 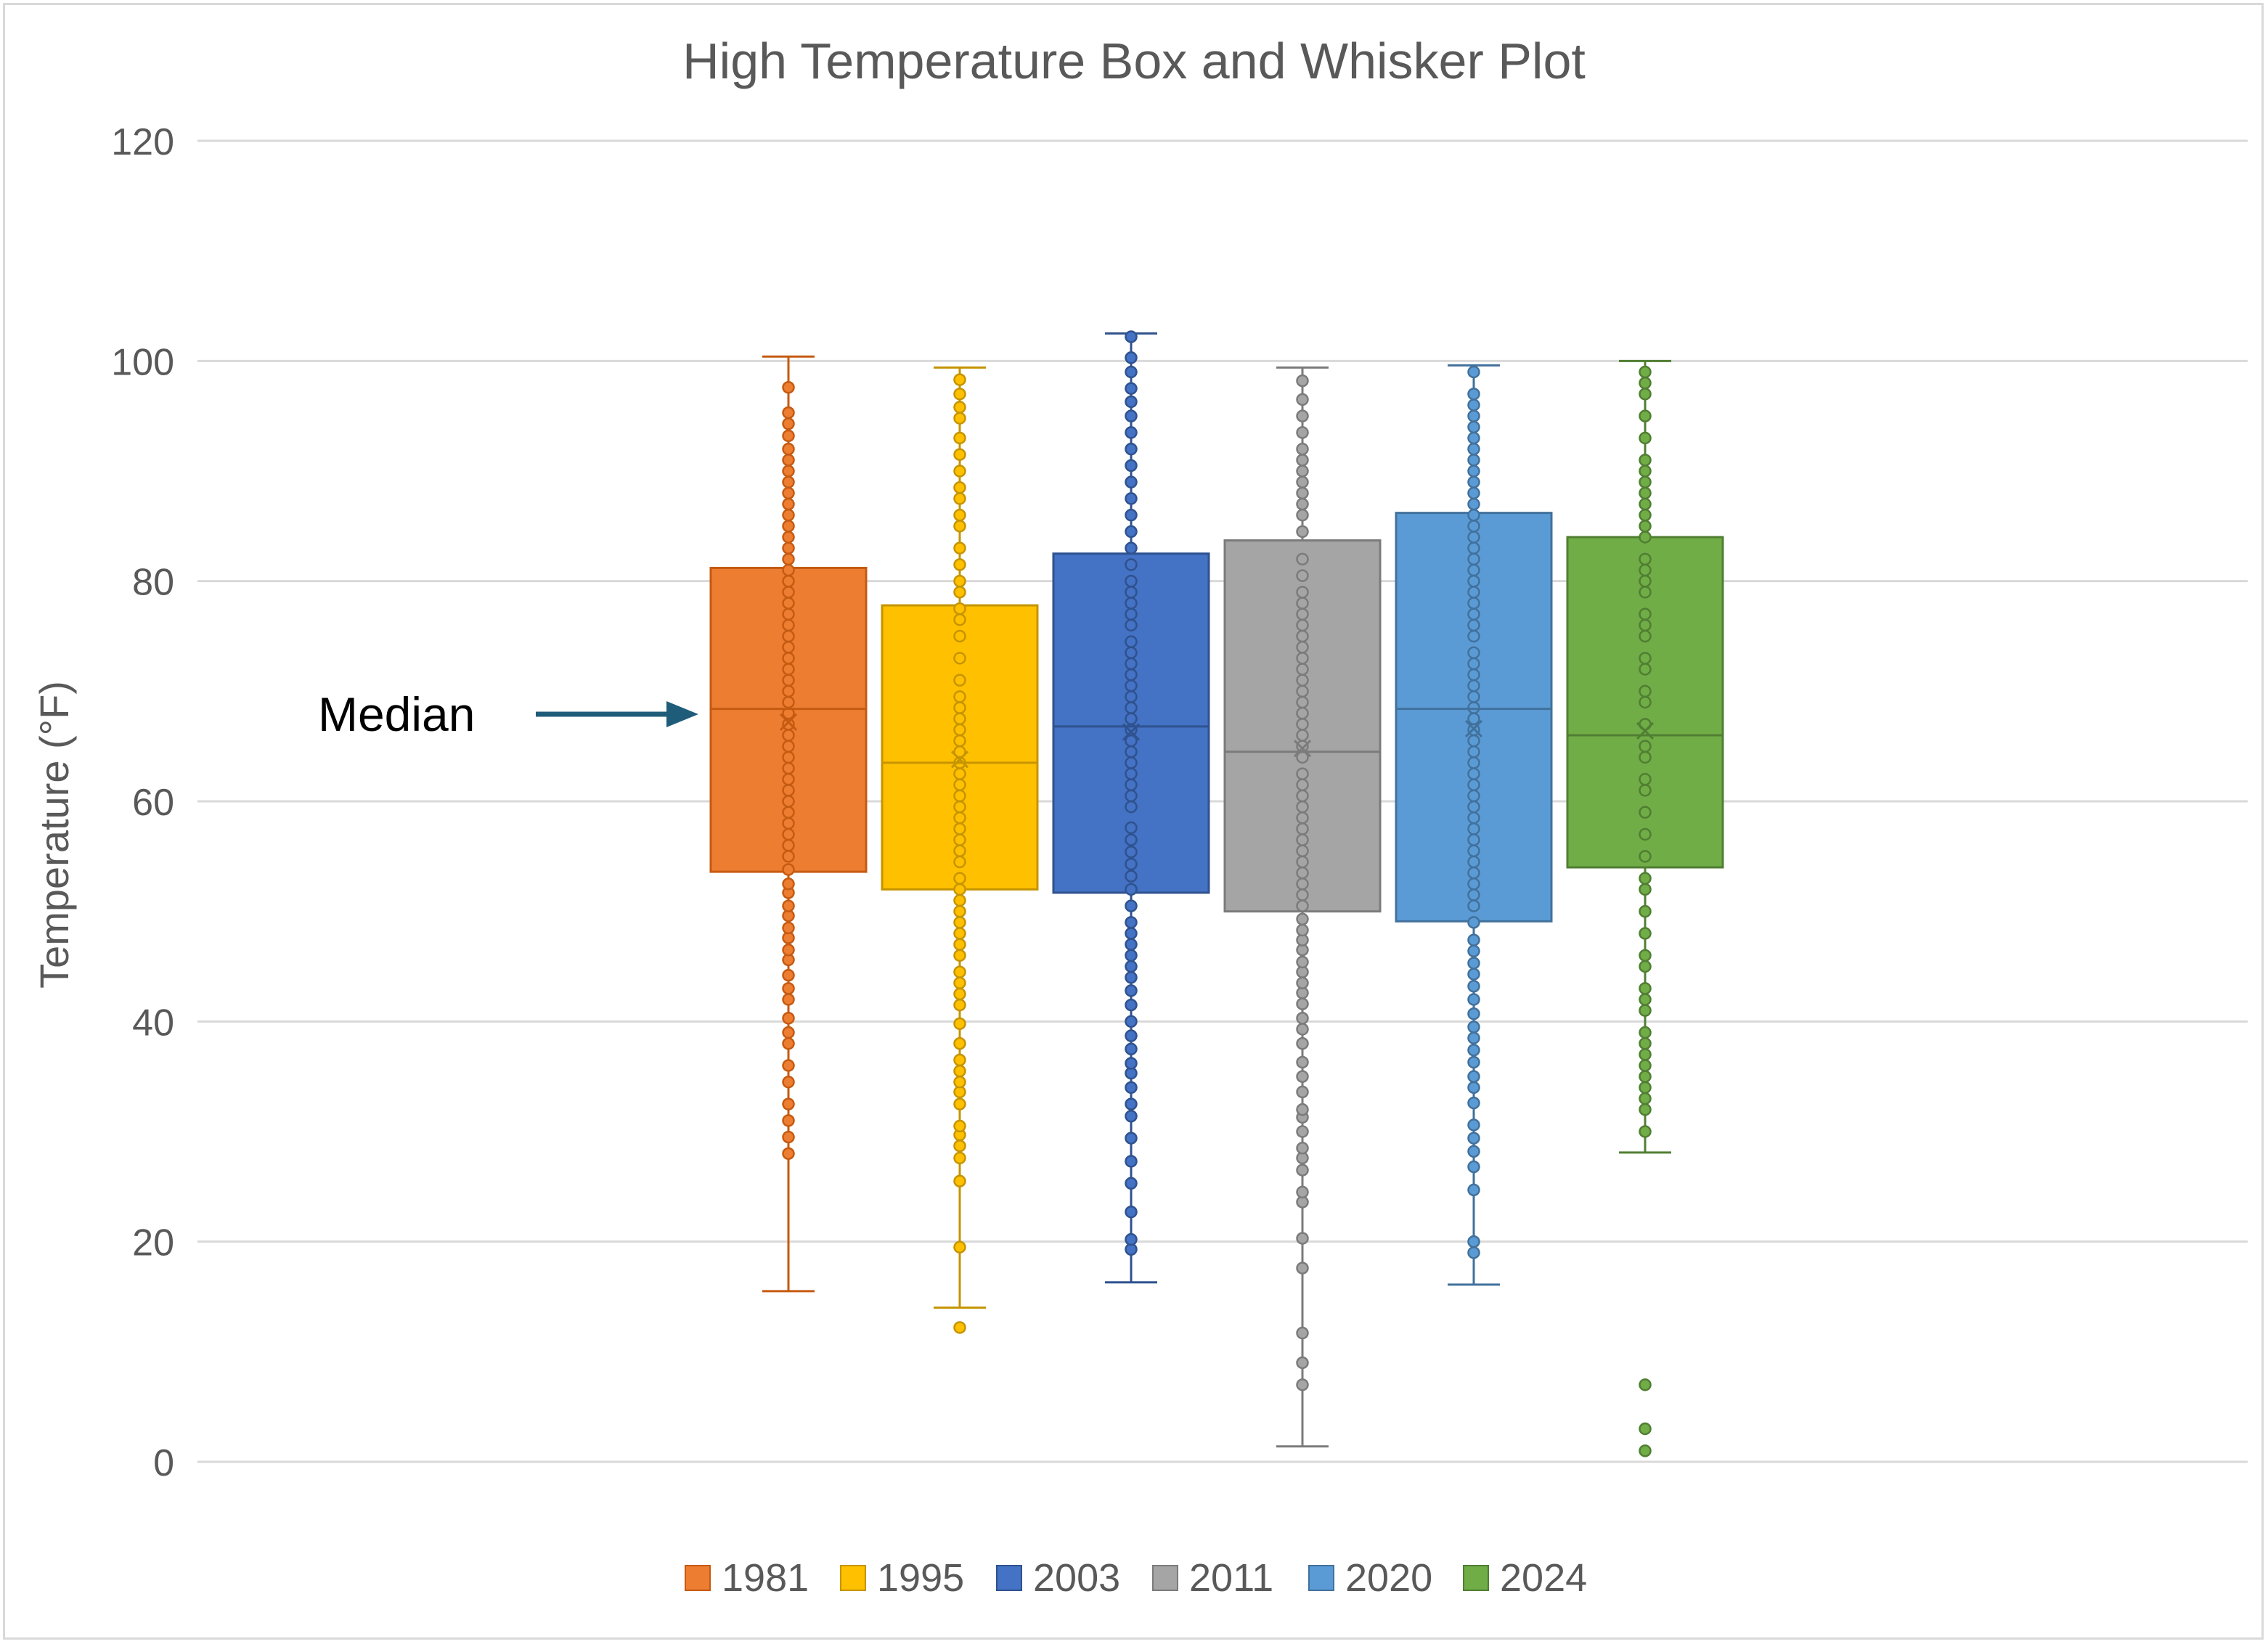 I want to click on legend-label: 1981, so click(x=765, y=1578).